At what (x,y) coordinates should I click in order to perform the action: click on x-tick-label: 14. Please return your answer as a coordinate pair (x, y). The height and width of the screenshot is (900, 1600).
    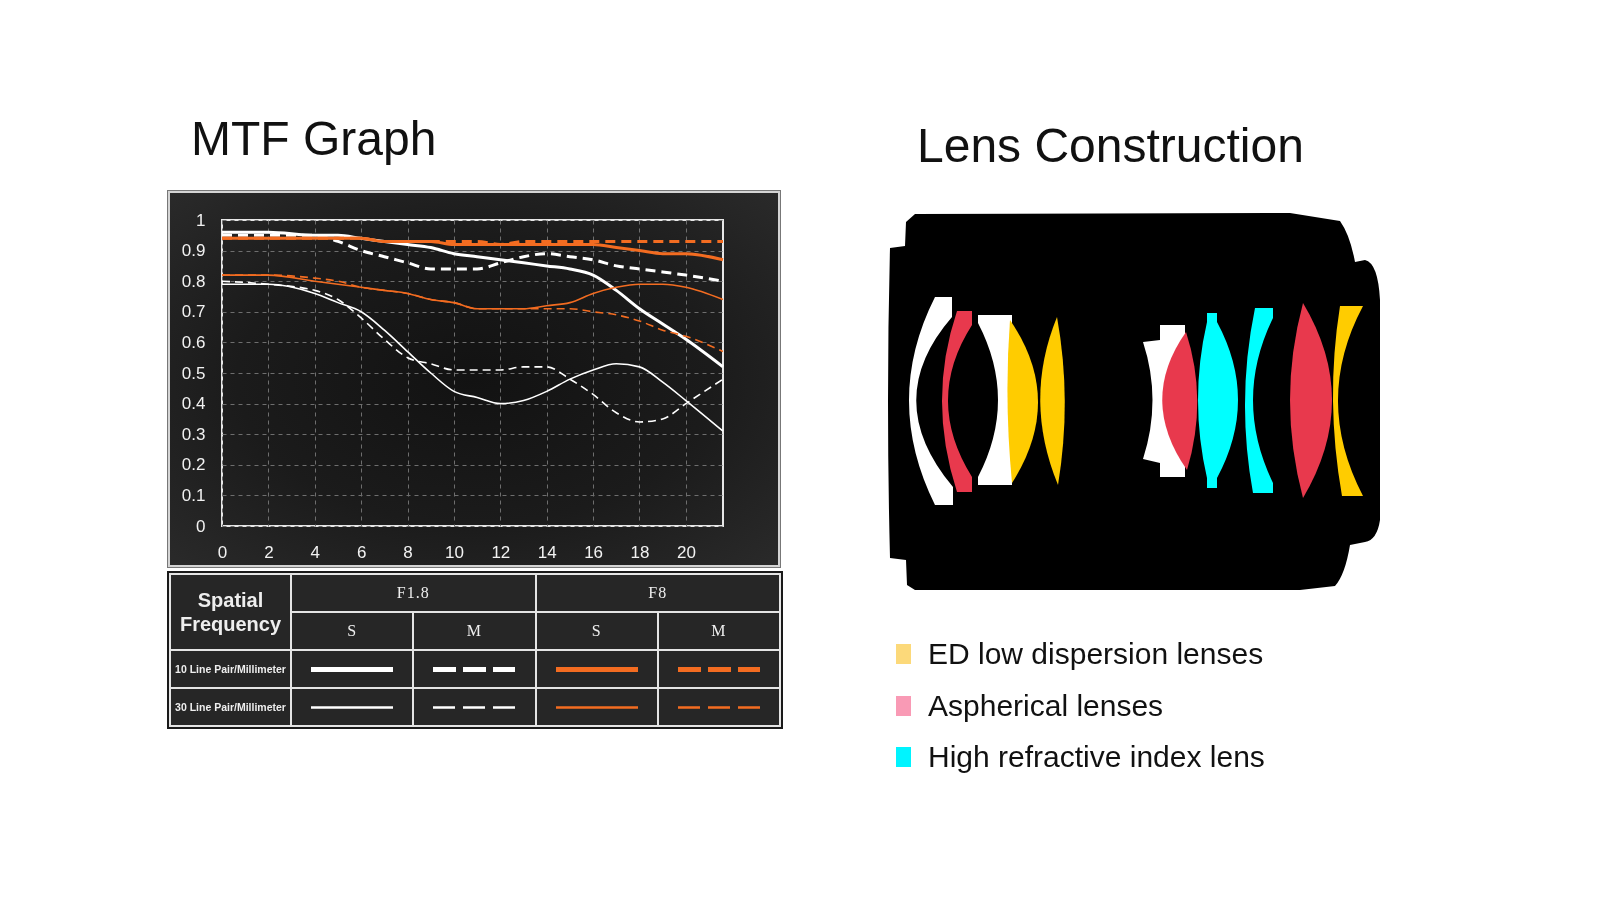
    Looking at the image, I should click on (547, 552).